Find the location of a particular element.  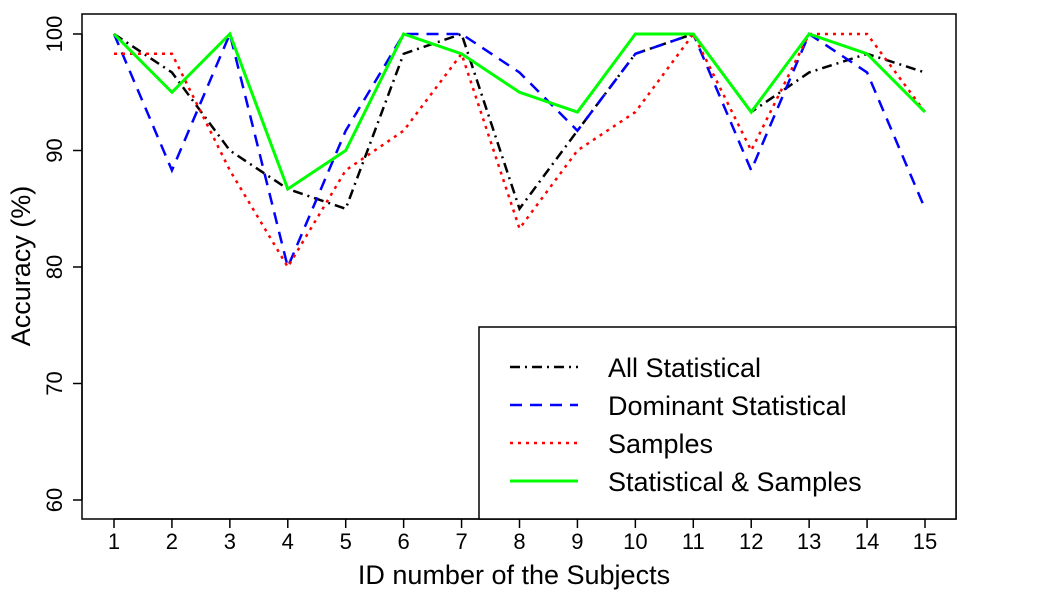

legend-label-2: Dominant Statistical is located at coordinates (727, 406).